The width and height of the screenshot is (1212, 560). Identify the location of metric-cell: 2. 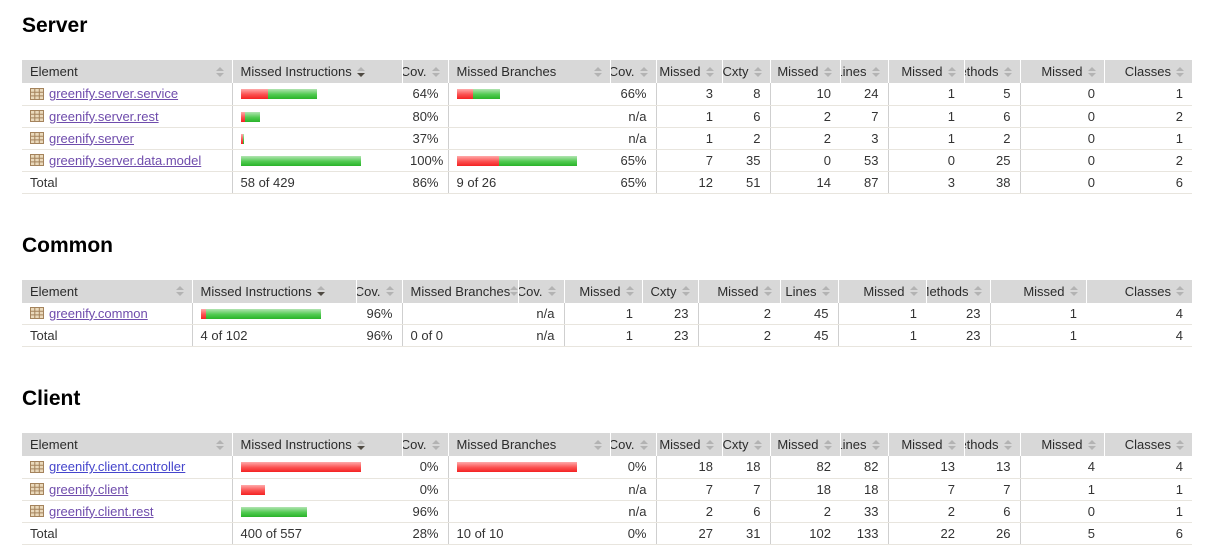
(738, 313).